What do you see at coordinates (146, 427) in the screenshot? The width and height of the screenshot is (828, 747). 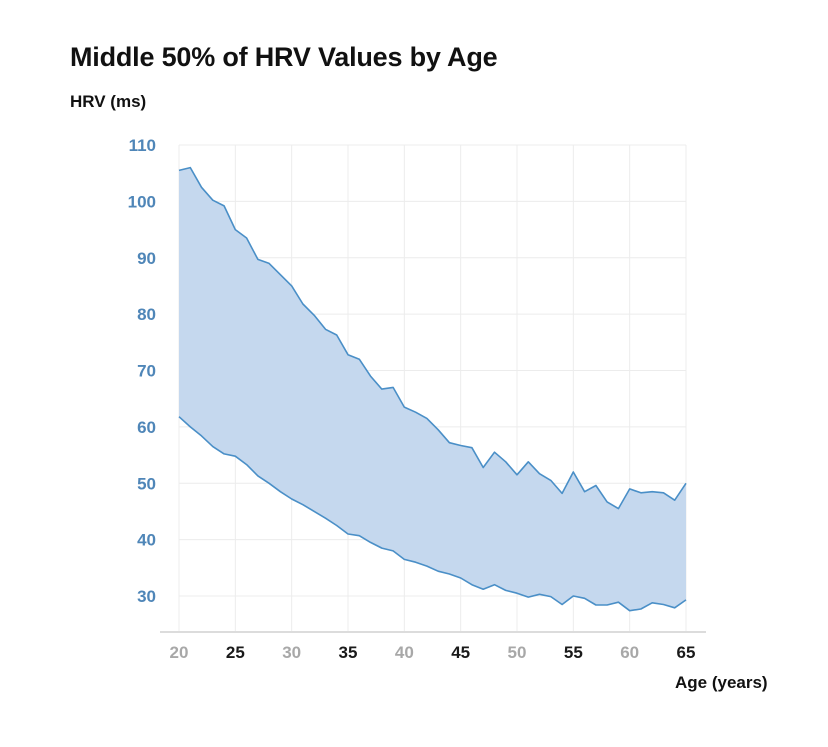 I see `y-tick-label: 60` at bounding box center [146, 427].